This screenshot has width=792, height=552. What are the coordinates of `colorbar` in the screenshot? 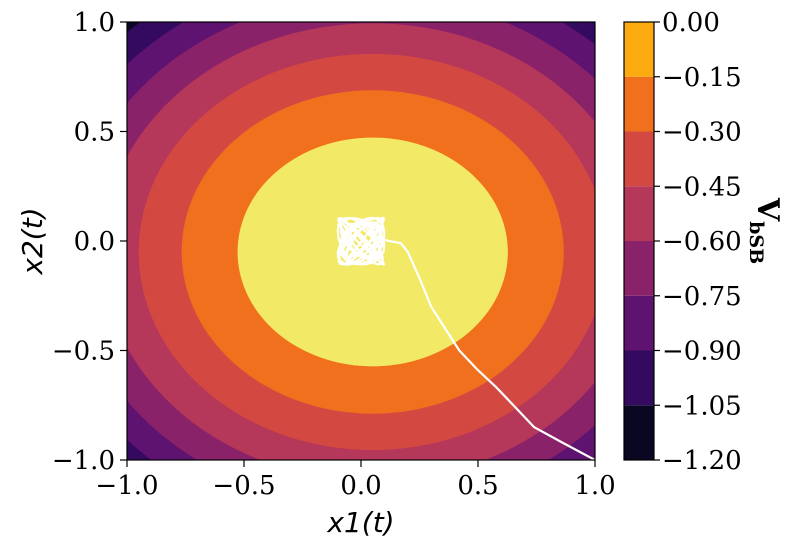 It's located at (639, 241).